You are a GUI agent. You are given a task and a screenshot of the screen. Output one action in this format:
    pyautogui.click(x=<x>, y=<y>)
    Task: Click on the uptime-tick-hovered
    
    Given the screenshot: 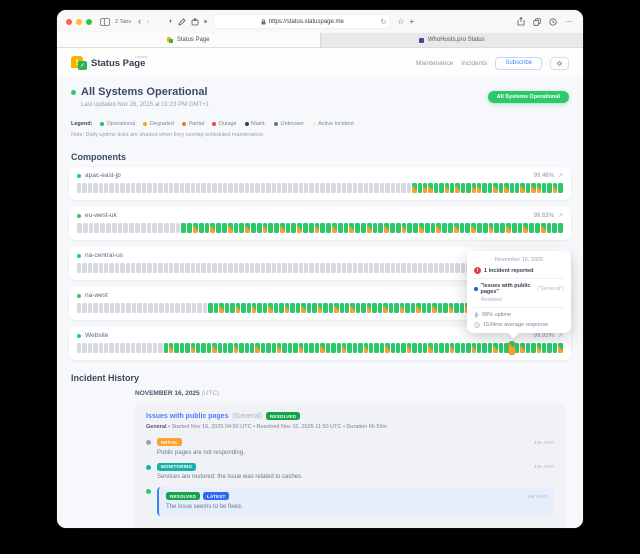 What is the action you would take?
    pyautogui.click(x=512, y=348)
    